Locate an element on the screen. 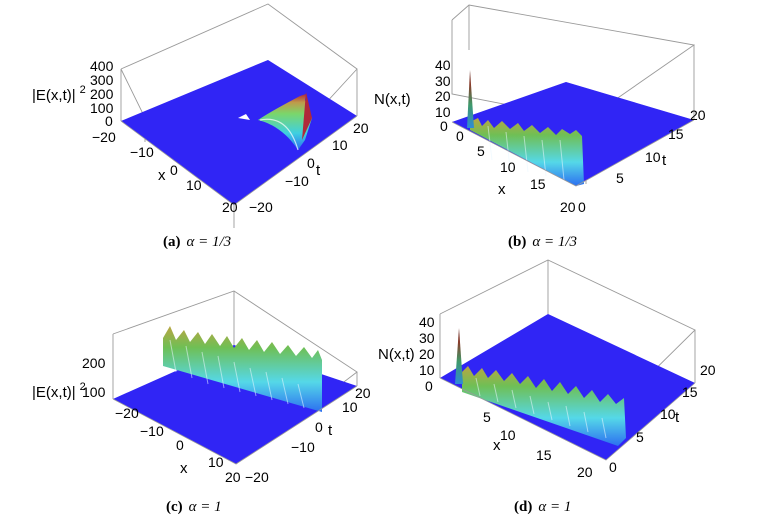 The width and height of the screenshot is (783, 521). panel-b-yt-3: 15 is located at coordinates (676, 134).